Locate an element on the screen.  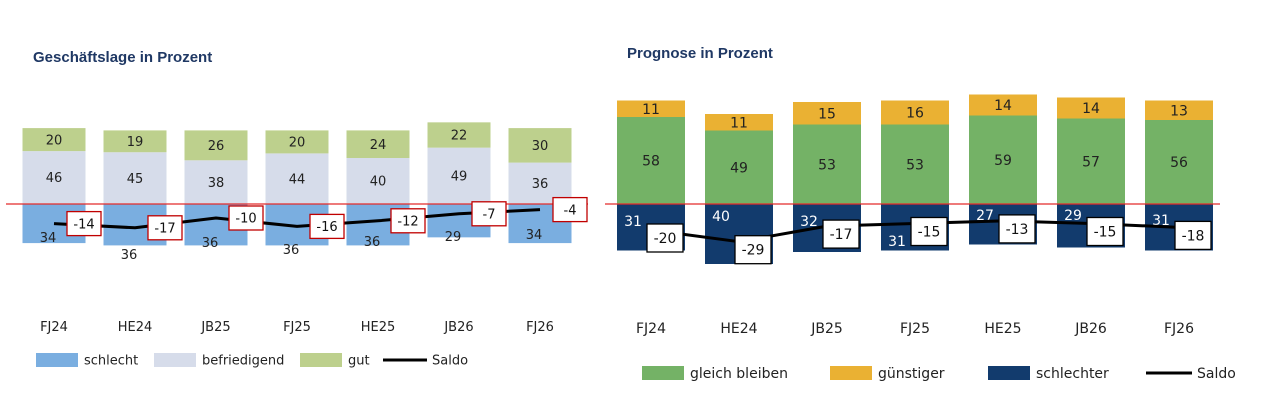
chart-title: Prognose in Prozent is located at coordinates (700, 53).